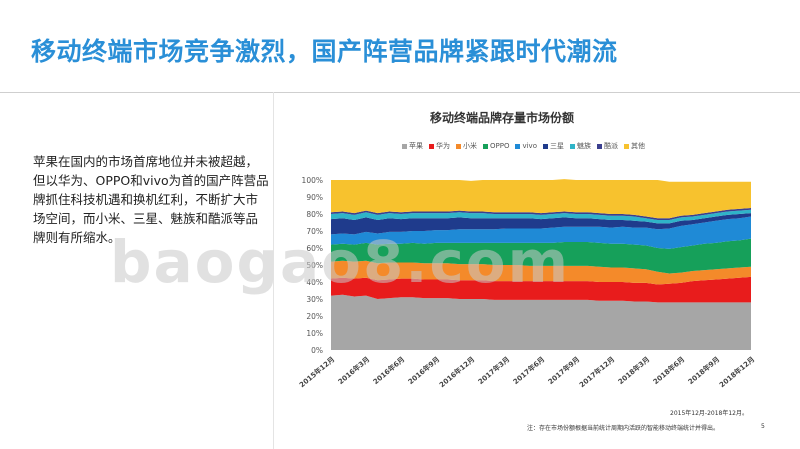 This screenshot has height=449, width=800. Describe the element at coordinates (709, 413) in the screenshot. I see `source-note: 2015年12月-2018年12月。` at that location.